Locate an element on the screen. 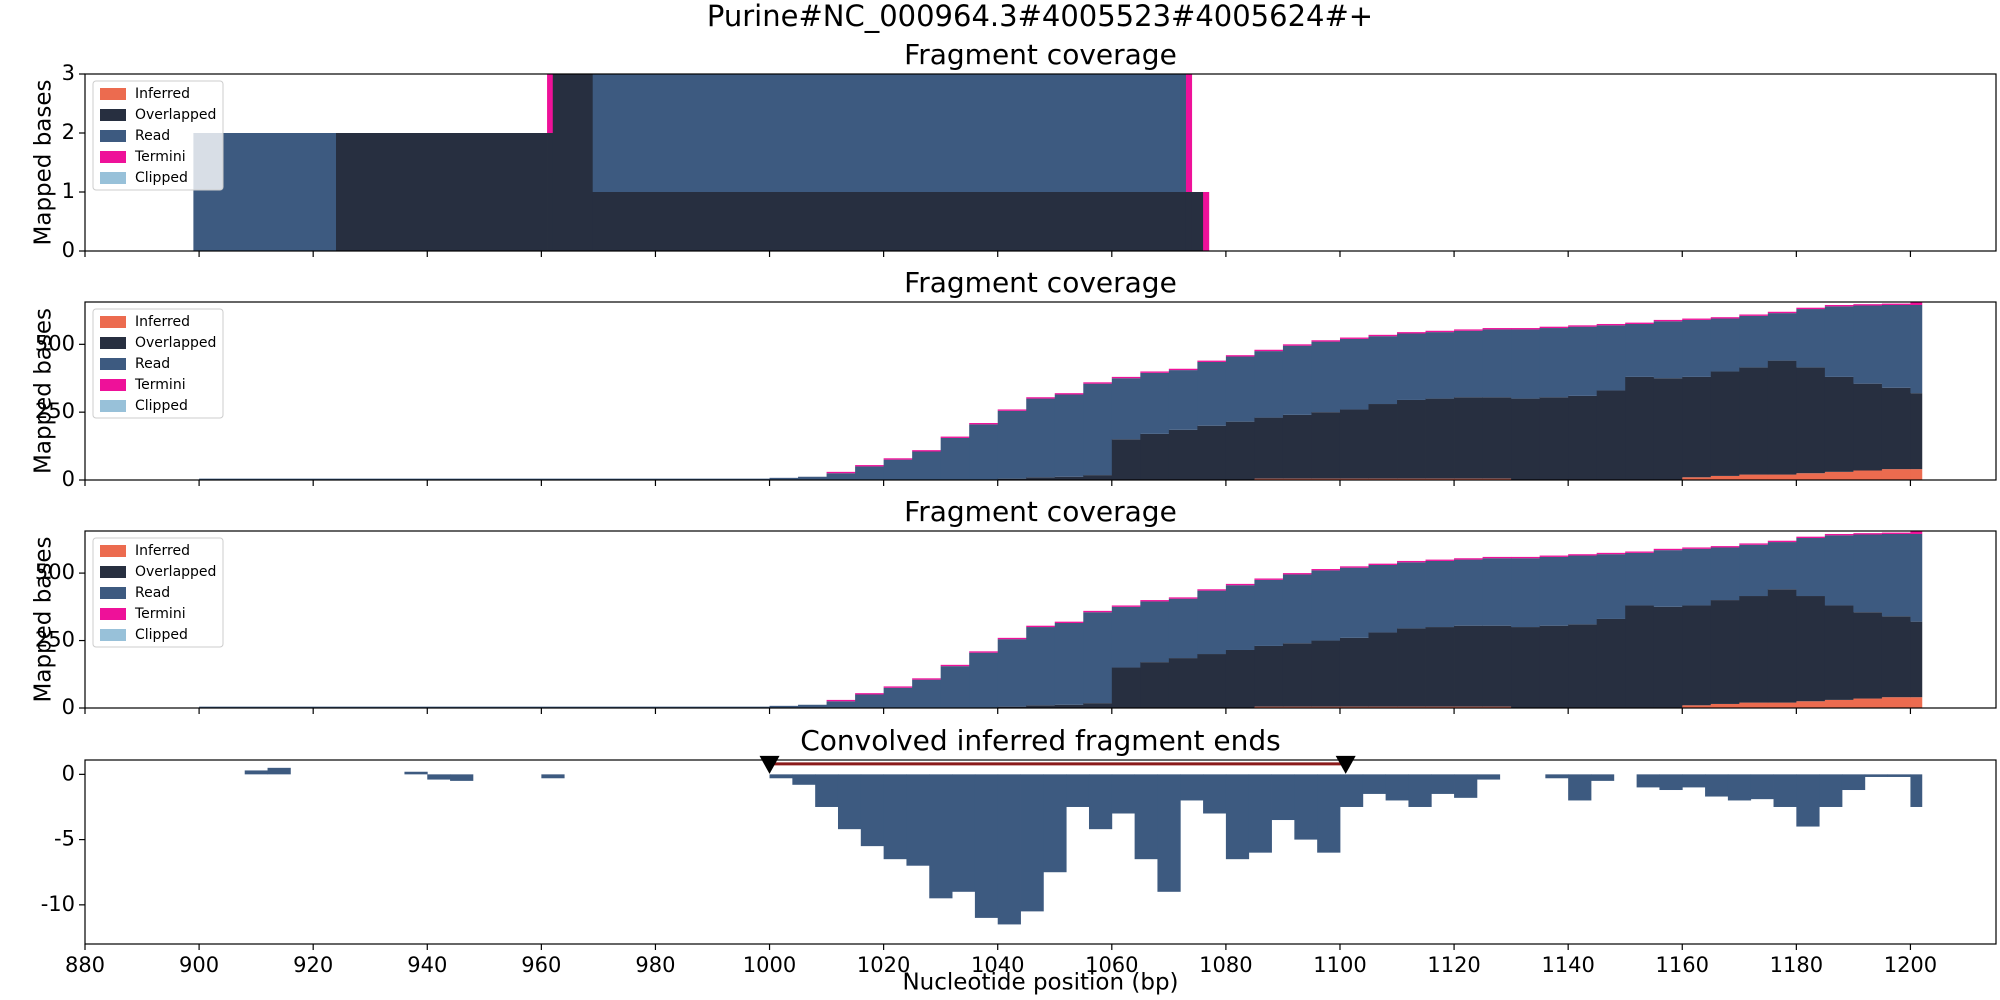  y-axis-label: Mapped bases is located at coordinates (44, 162).